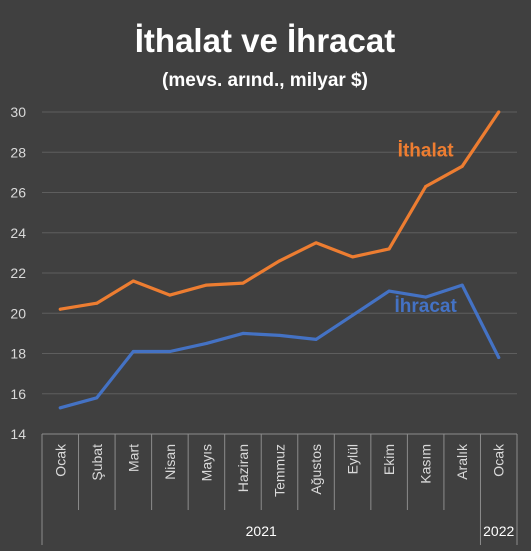 The width and height of the screenshot is (531, 551). What do you see at coordinates (243, 468) in the screenshot?
I see `x-tick-label: Haziran` at bounding box center [243, 468].